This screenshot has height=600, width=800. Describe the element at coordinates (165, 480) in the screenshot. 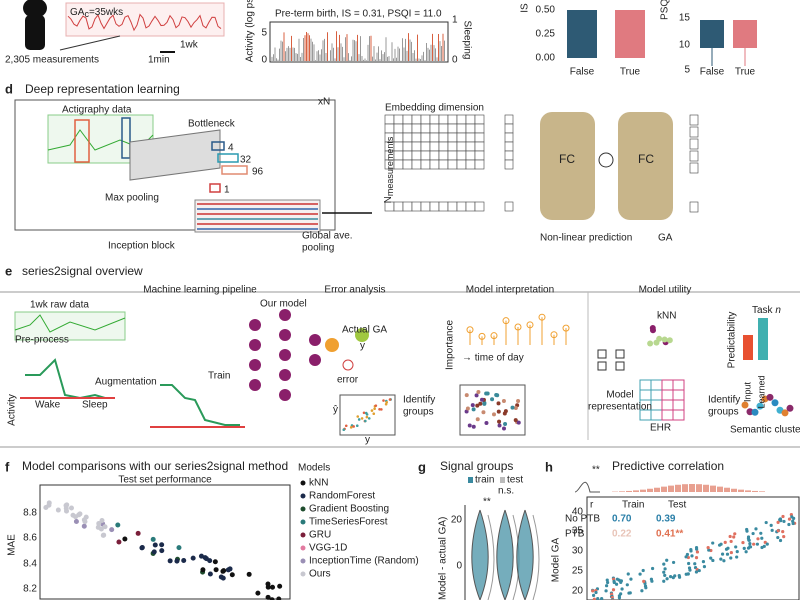

I see `subtitle: Test set performance` at that location.